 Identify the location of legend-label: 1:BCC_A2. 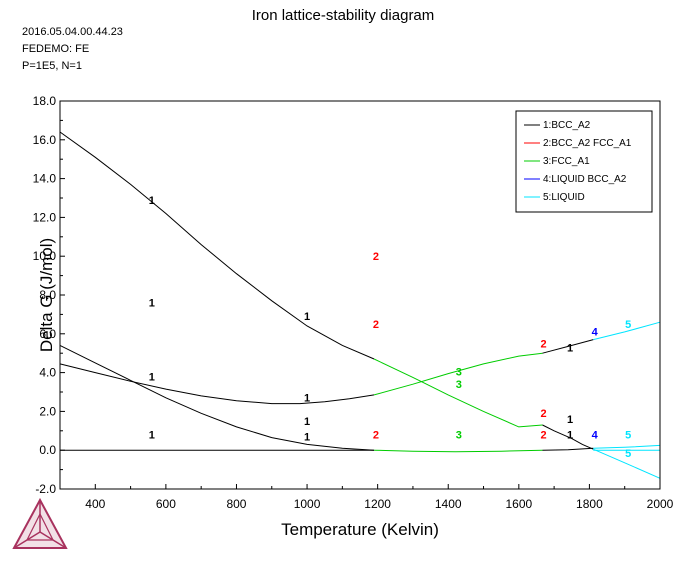
(567, 125).